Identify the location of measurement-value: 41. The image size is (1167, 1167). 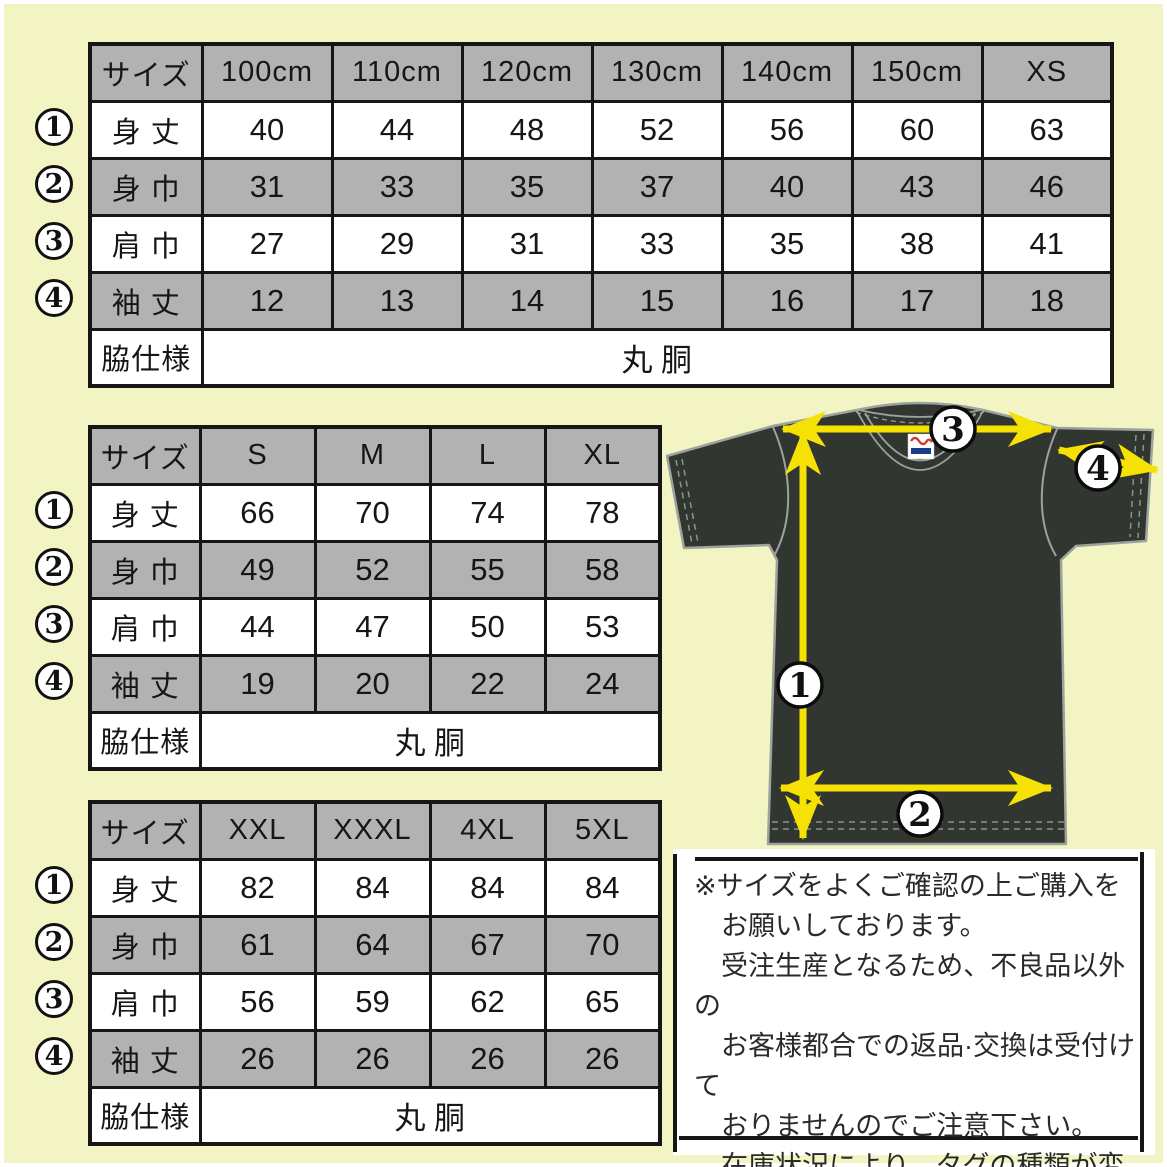
(1047, 243).